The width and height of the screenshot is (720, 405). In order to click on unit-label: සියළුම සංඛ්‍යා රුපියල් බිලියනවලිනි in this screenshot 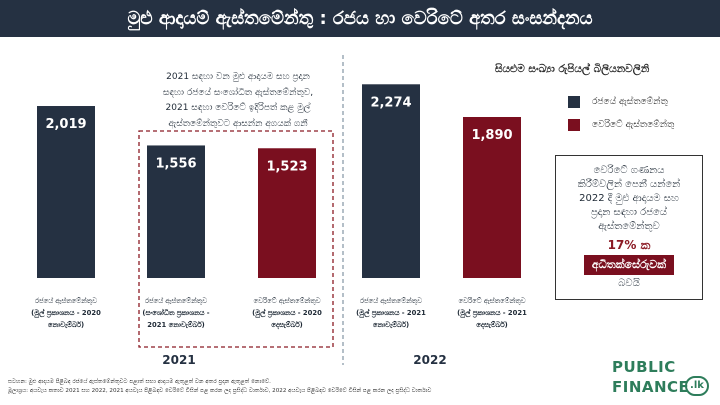, I will do `click(572, 69)`.